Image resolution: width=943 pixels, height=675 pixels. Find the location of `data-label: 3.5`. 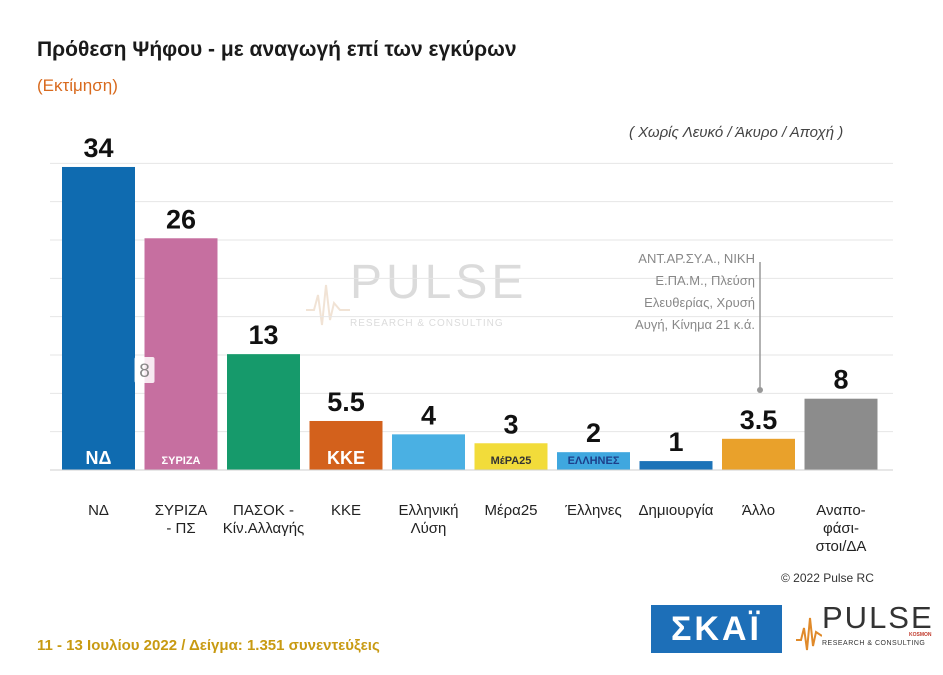

data-label: 3.5 is located at coordinates (759, 420).